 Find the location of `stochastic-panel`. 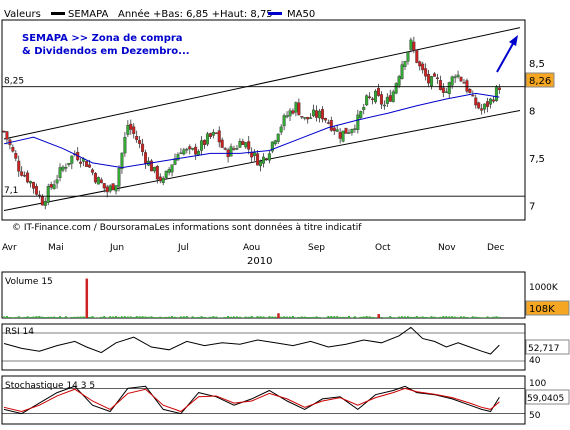

stochastic-panel is located at coordinates (263, 400).